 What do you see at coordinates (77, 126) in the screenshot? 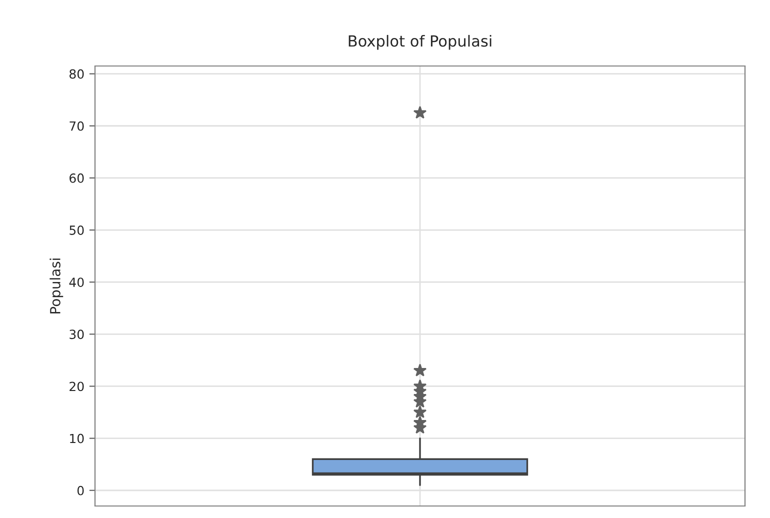
I see `y-tick-label: 70` at bounding box center [77, 126].